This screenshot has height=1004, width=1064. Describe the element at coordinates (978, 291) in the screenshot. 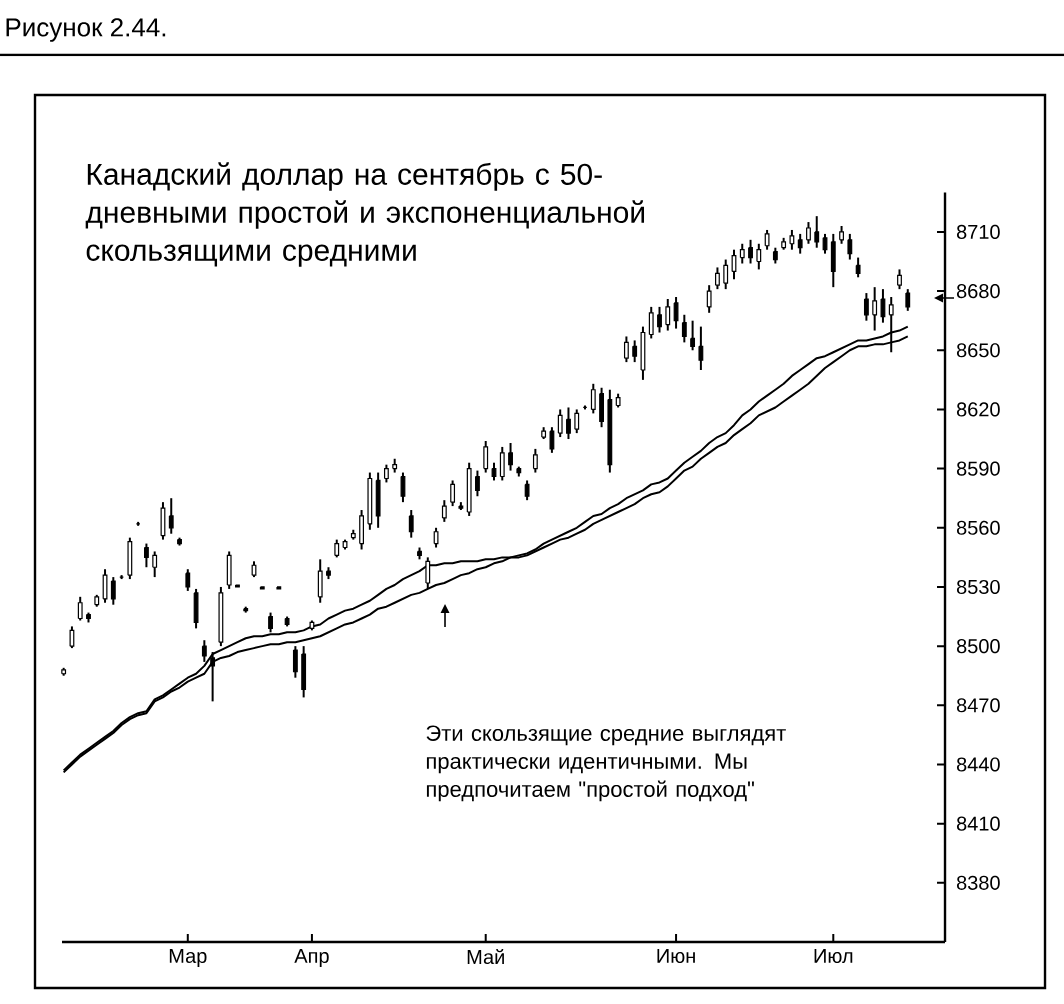

I see `y-tick-label: 8680` at that location.